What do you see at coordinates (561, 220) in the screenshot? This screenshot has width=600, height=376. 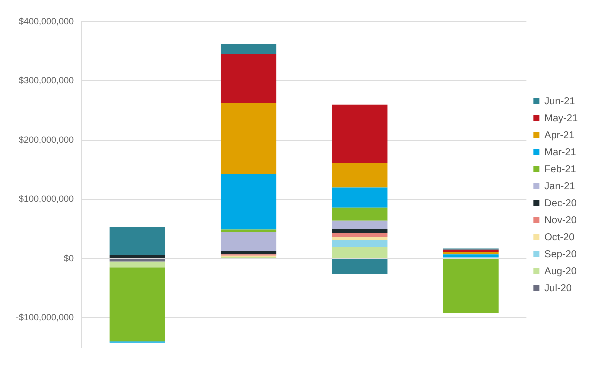 I see `legend-label: Nov-20` at bounding box center [561, 220].